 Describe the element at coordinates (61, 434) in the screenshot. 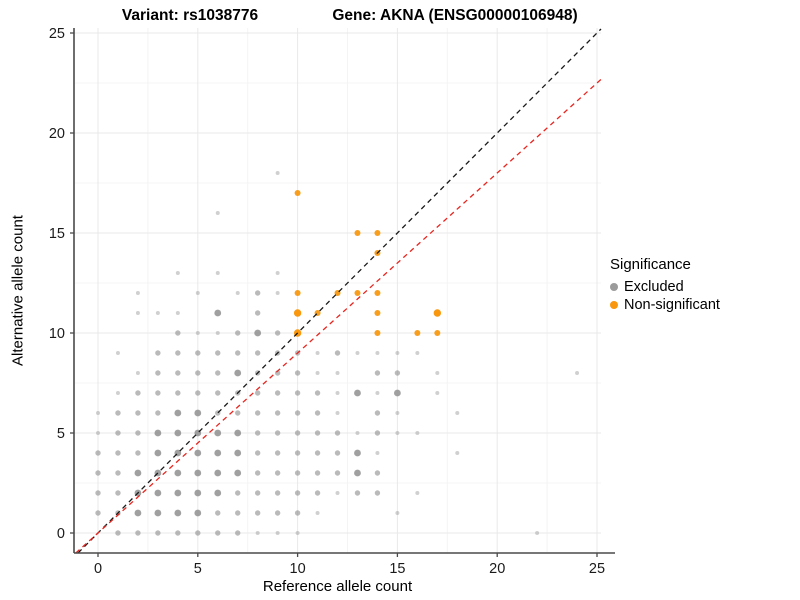

I see `y-tick-label: 5` at that location.